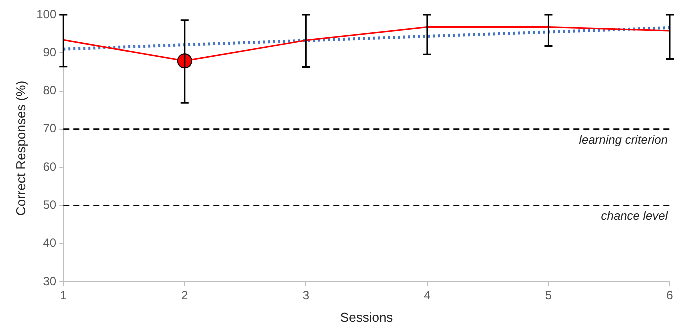  I want to click on x-tick-label: 6, so click(670, 295).